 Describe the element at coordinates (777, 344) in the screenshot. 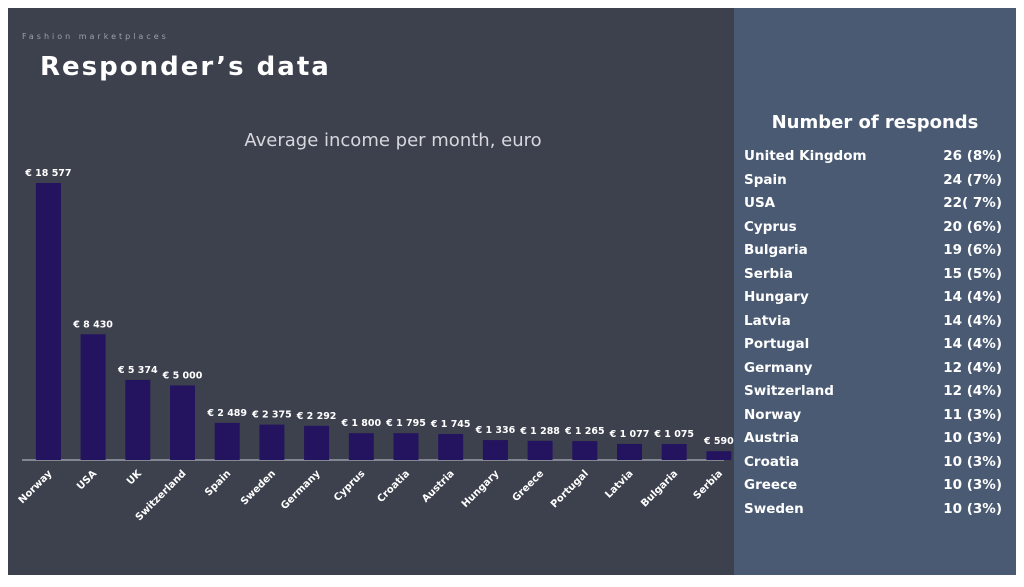

I see `responds-country: Portugal` at that location.